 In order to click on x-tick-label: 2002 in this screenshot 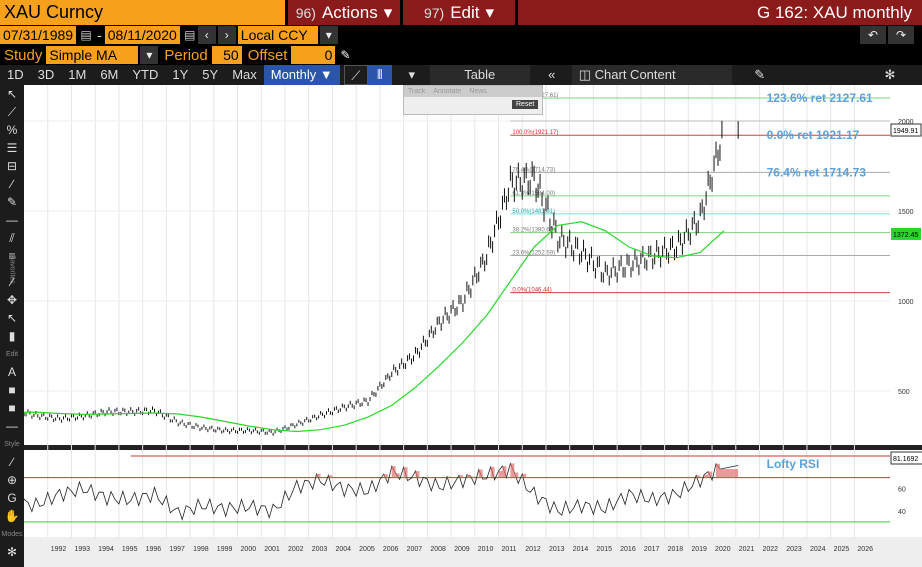, I will do `click(296, 549)`.